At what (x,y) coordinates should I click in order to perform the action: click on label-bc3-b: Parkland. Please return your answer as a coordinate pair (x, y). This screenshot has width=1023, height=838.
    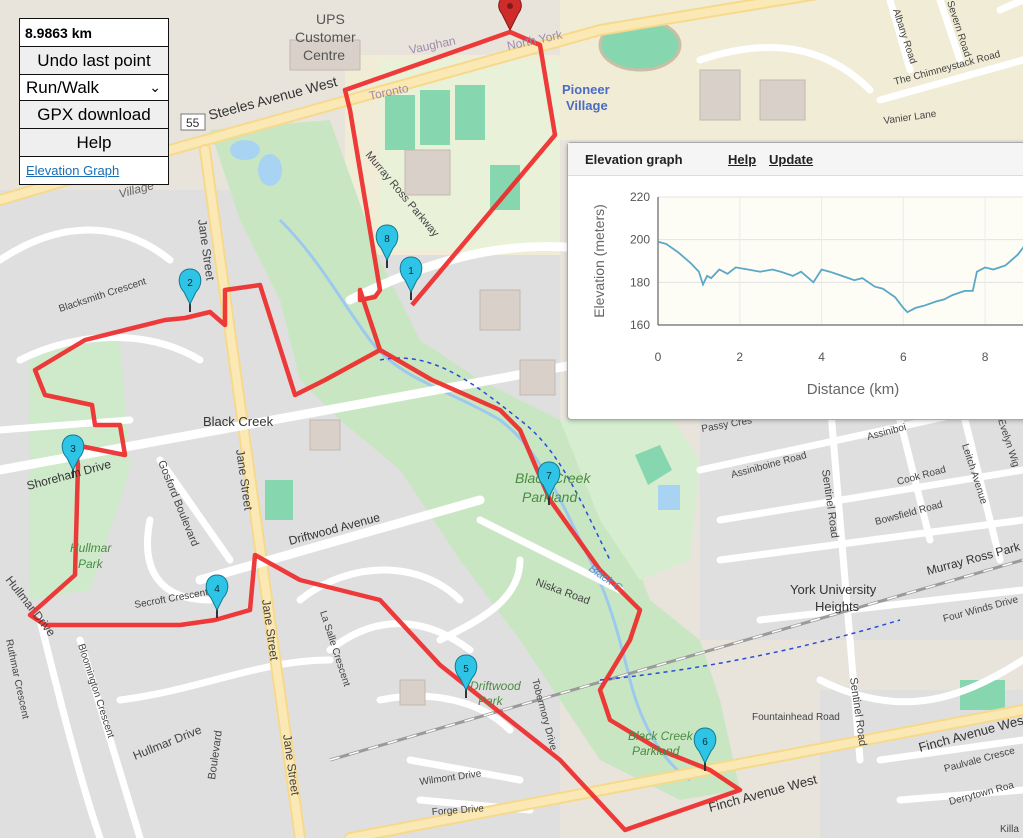
    Looking at the image, I should click on (656, 751).